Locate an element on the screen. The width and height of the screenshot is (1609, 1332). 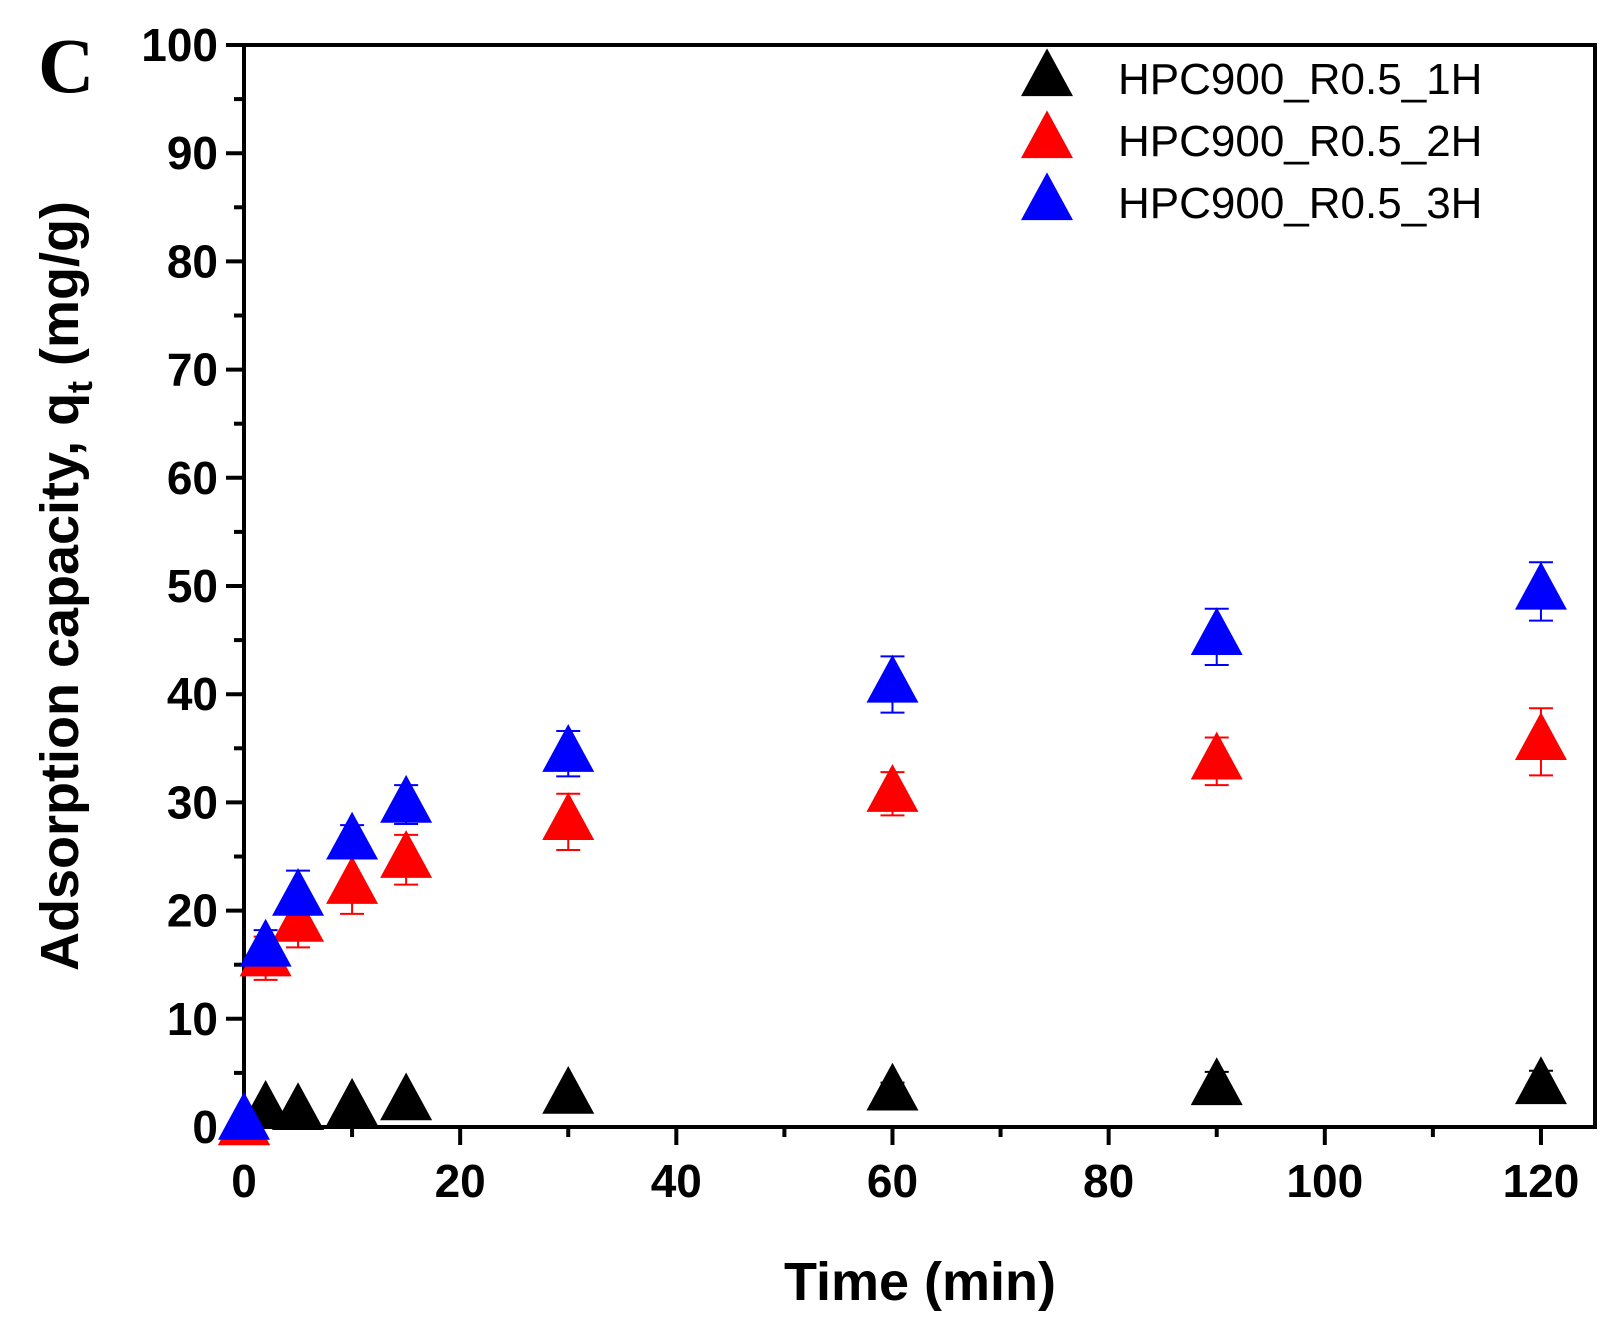
legend-label-2: HPC900_R0.5_2H is located at coordinates (1300, 141).